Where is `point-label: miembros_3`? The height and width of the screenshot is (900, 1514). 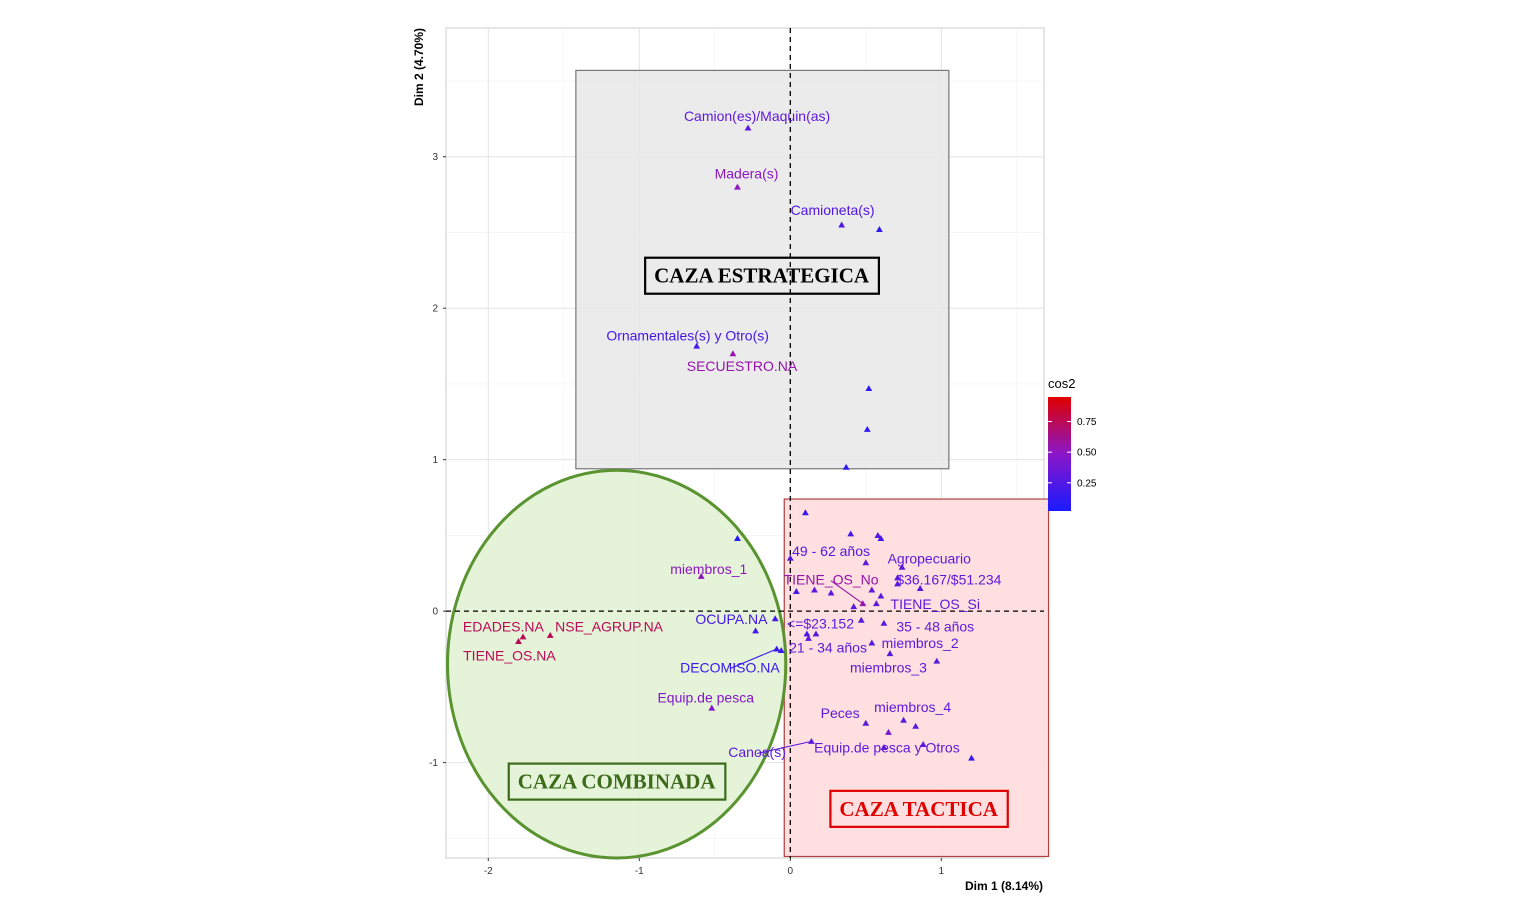 point-label: miembros_3 is located at coordinates (888, 667).